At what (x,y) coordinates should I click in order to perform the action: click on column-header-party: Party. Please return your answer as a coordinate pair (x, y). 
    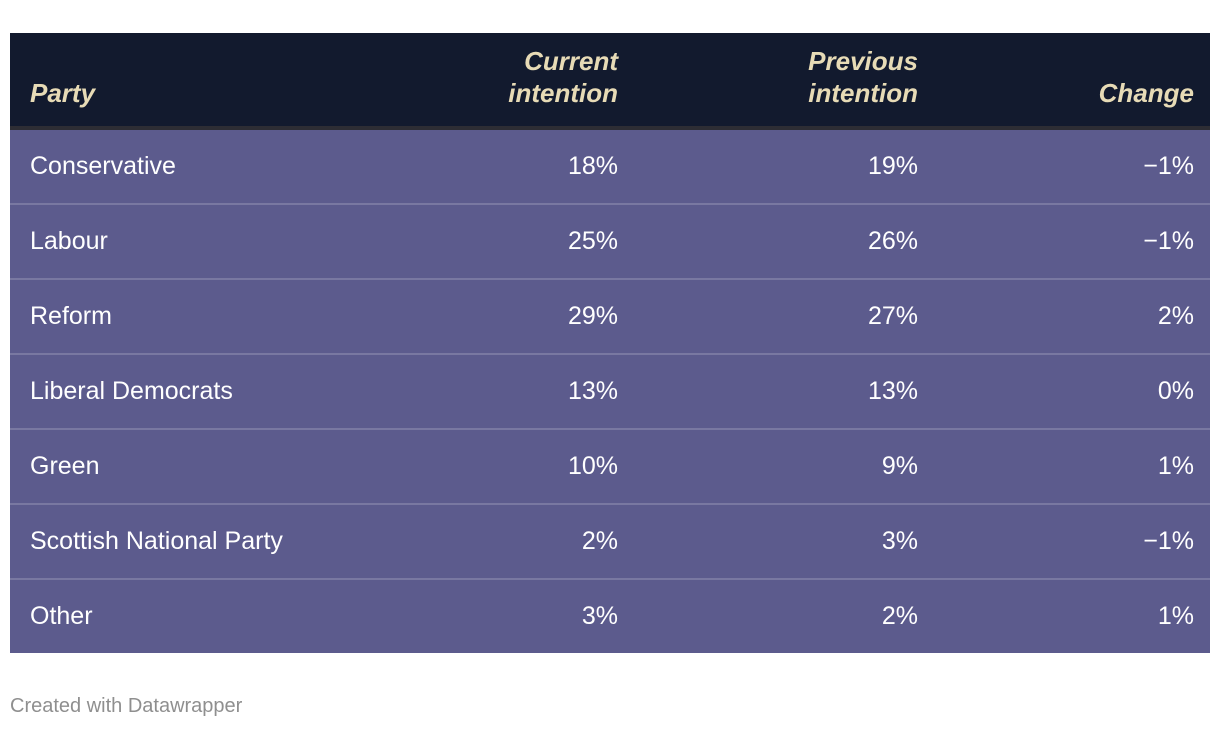
    Looking at the image, I should click on (210, 81).